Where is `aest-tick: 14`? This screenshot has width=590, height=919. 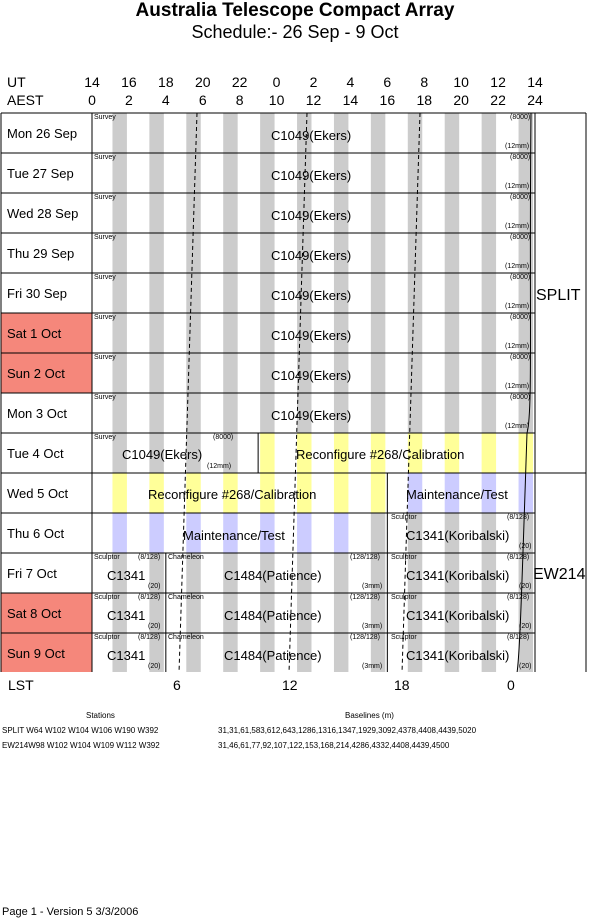 aest-tick: 14 is located at coordinates (350, 100).